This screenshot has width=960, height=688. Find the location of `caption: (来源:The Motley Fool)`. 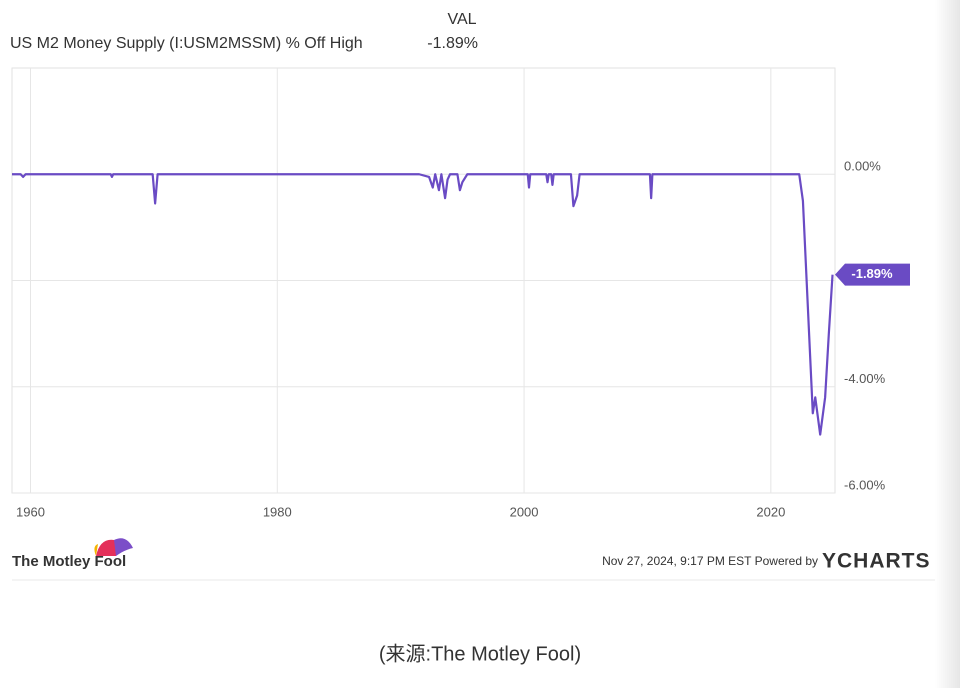

caption: (来源:The Motley Fool) is located at coordinates (480, 653).